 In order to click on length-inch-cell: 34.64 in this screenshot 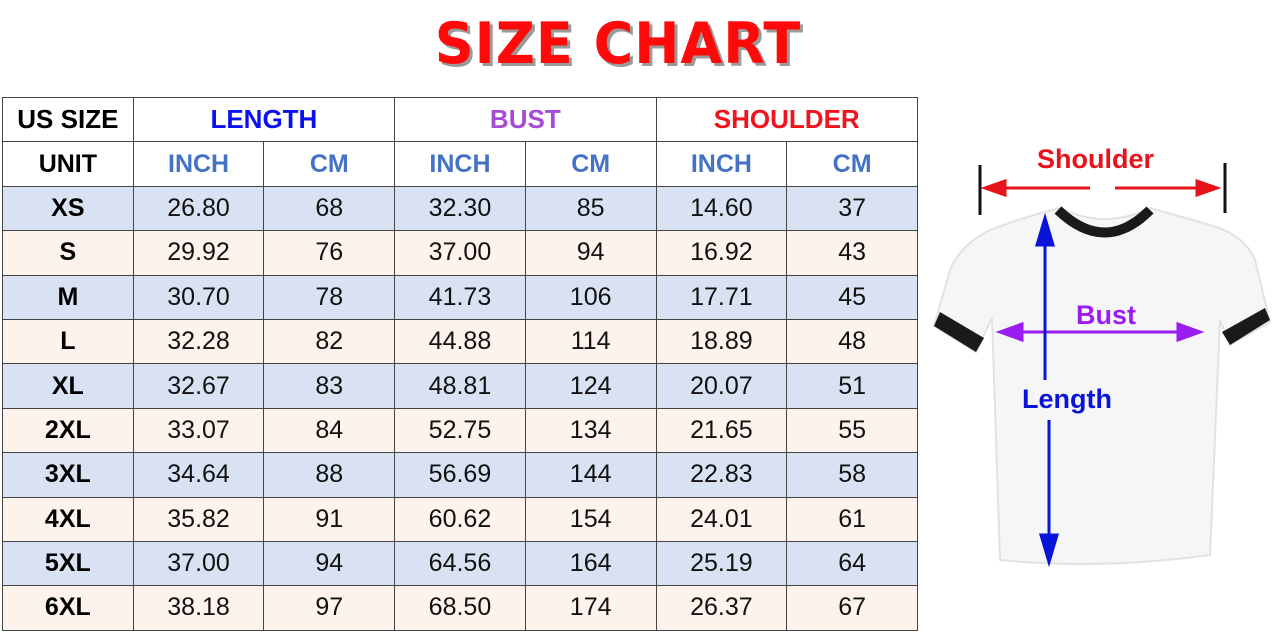, I will do `click(198, 475)`.